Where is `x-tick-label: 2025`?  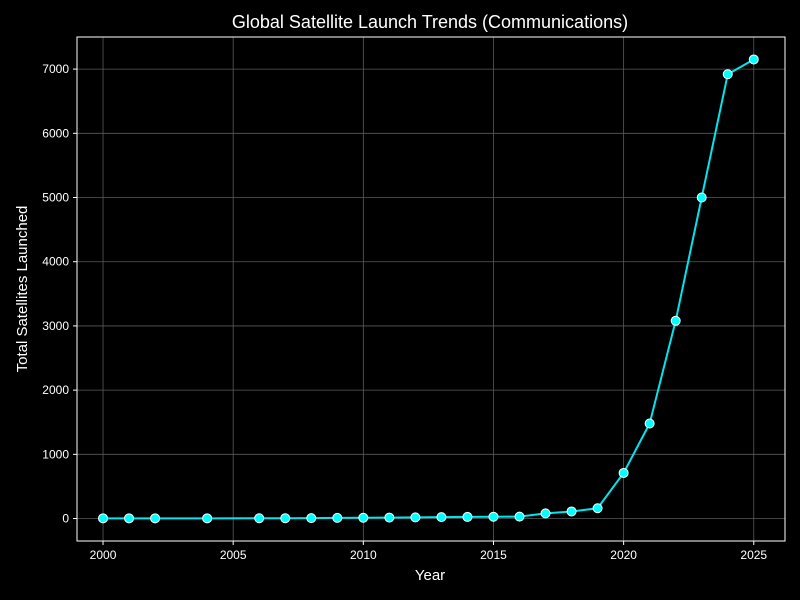 x-tick-label: 2025 is located at coordinates (753, 555).